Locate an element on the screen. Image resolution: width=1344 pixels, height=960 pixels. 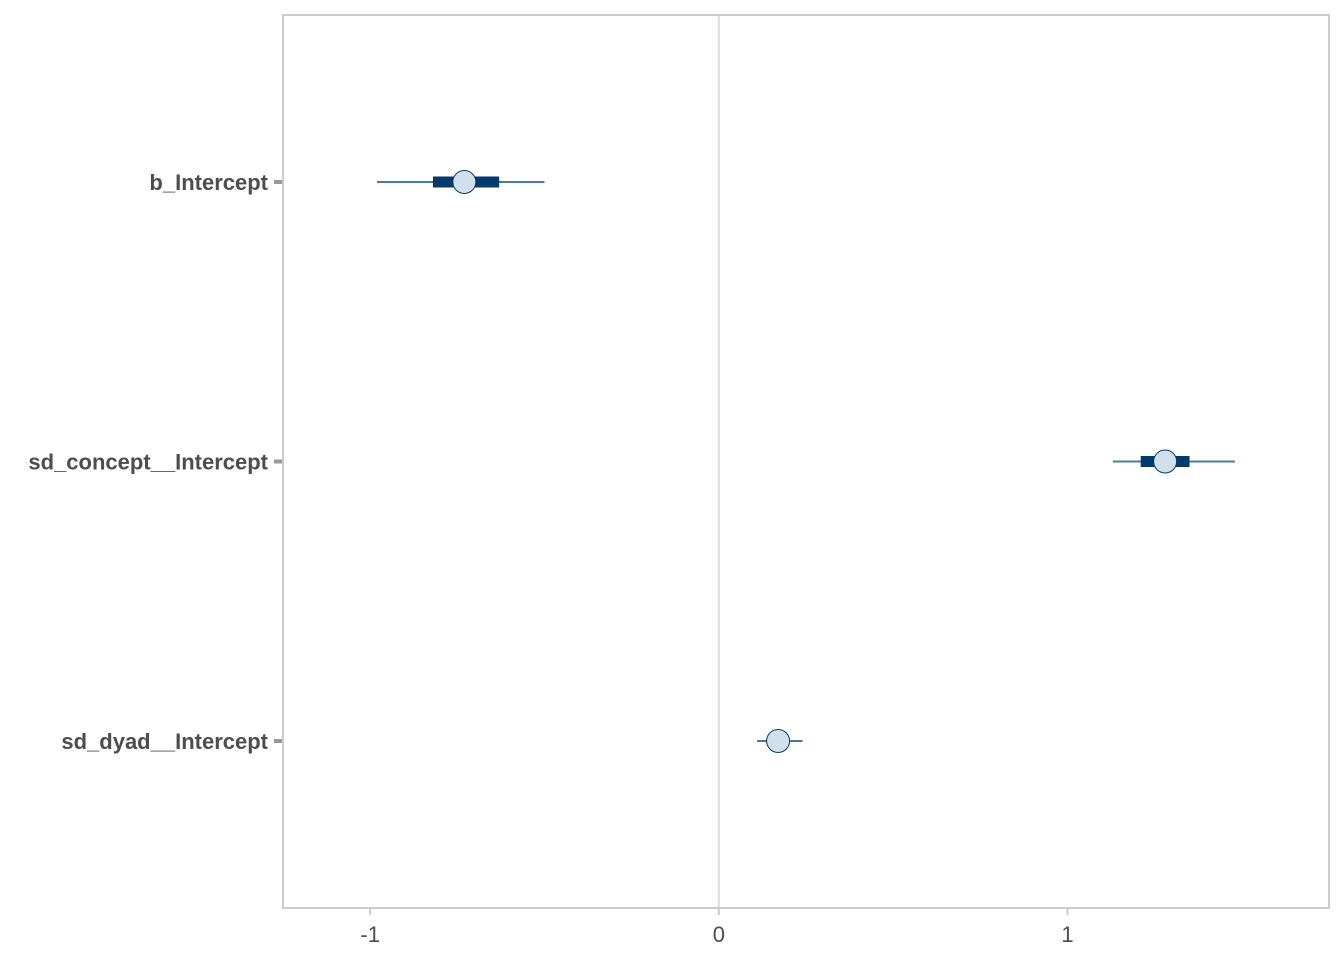
point-estimate-b_Intercept is located at coordinates (464, 182).